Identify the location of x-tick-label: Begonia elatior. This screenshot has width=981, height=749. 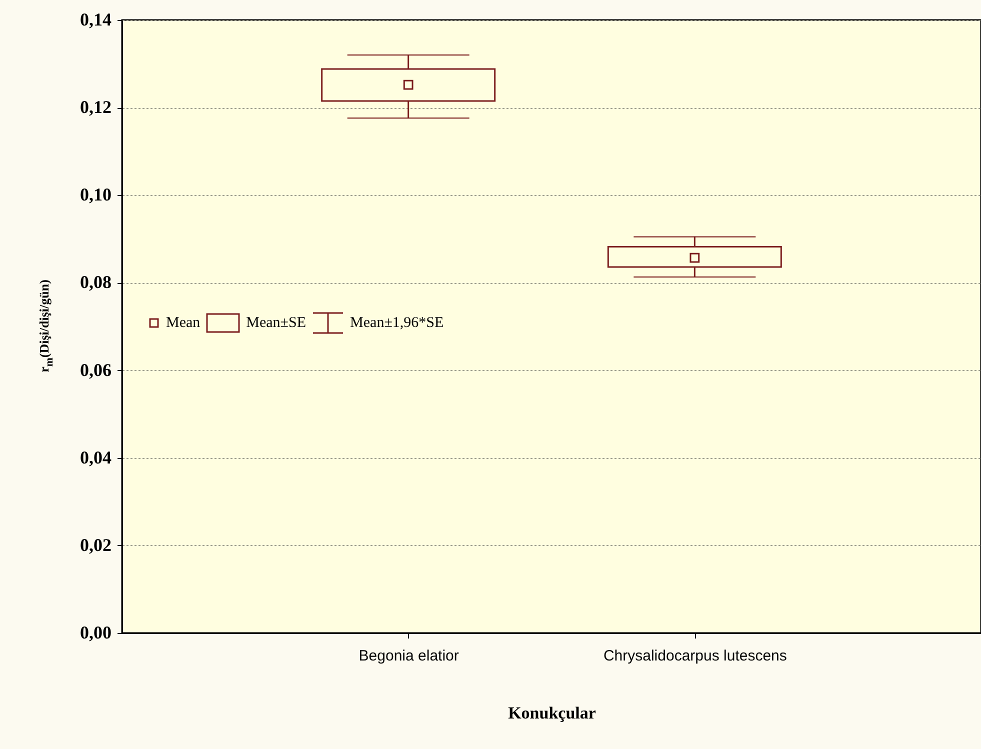
(408, 656).